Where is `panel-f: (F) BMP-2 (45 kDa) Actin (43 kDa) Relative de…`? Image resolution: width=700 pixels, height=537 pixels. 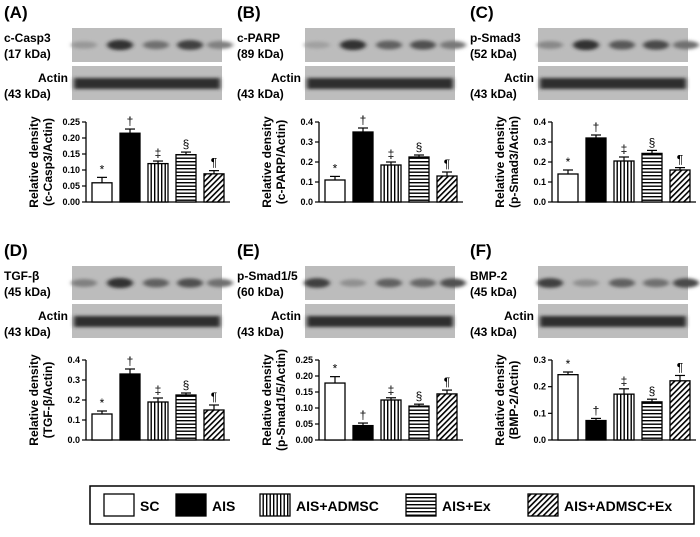
panel-f: (F) BMP-2 (45 kDa) Actin (43 kDa) Relative de… is located at coordinates (584, 343).